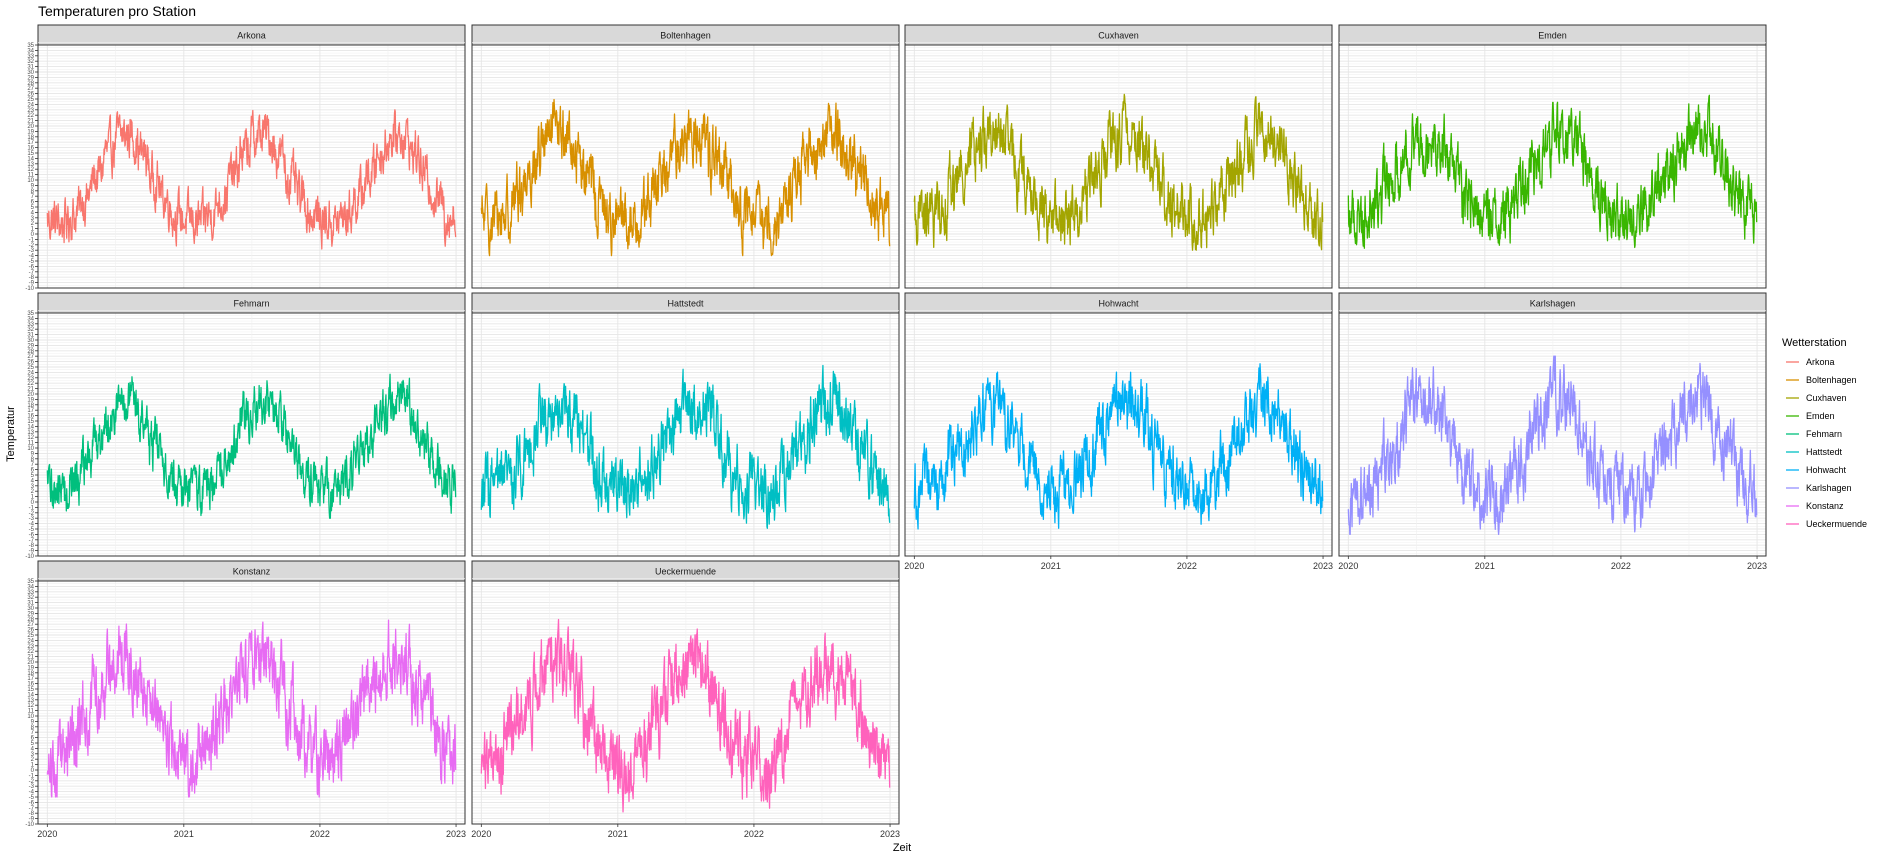 The height and width of the screenshot is (859, 1880). What do you see at coordinates (1552, 171) in the screenshot?
I see `series-line-emden` at bounding box center [1552, 171].